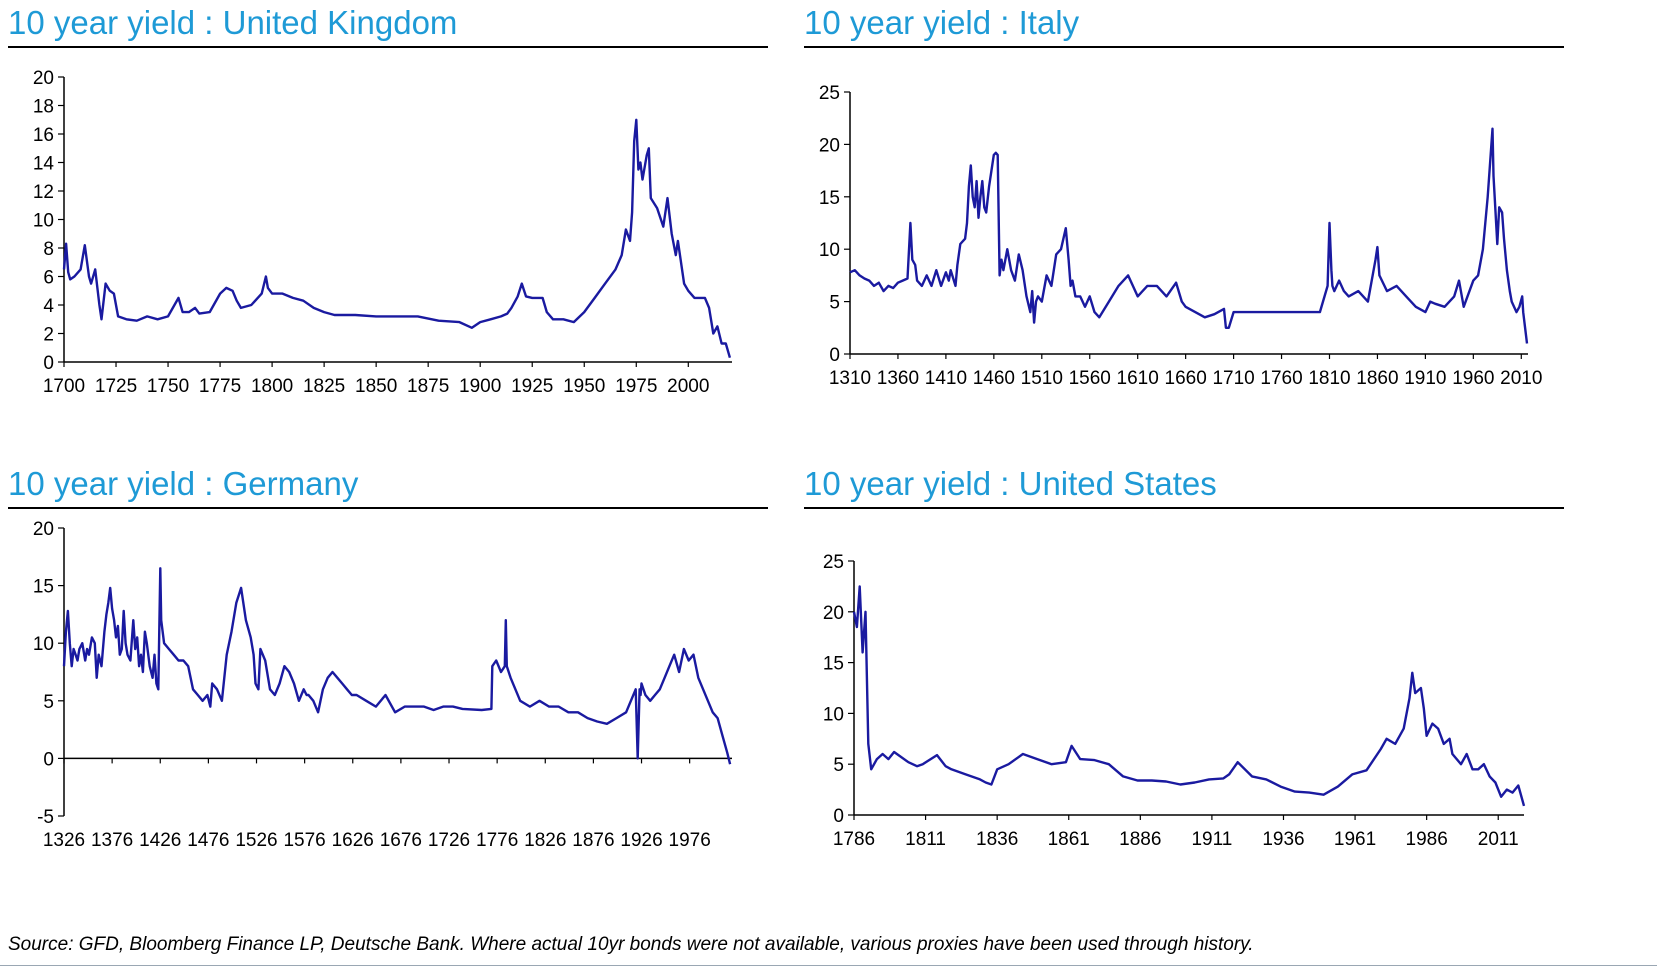 Image resolution: width=1657 pixels, height=972 pixels. Describe the element at coordinates (353, 840) in the screenshot. I see `x-tick-label: 1626` at that location.